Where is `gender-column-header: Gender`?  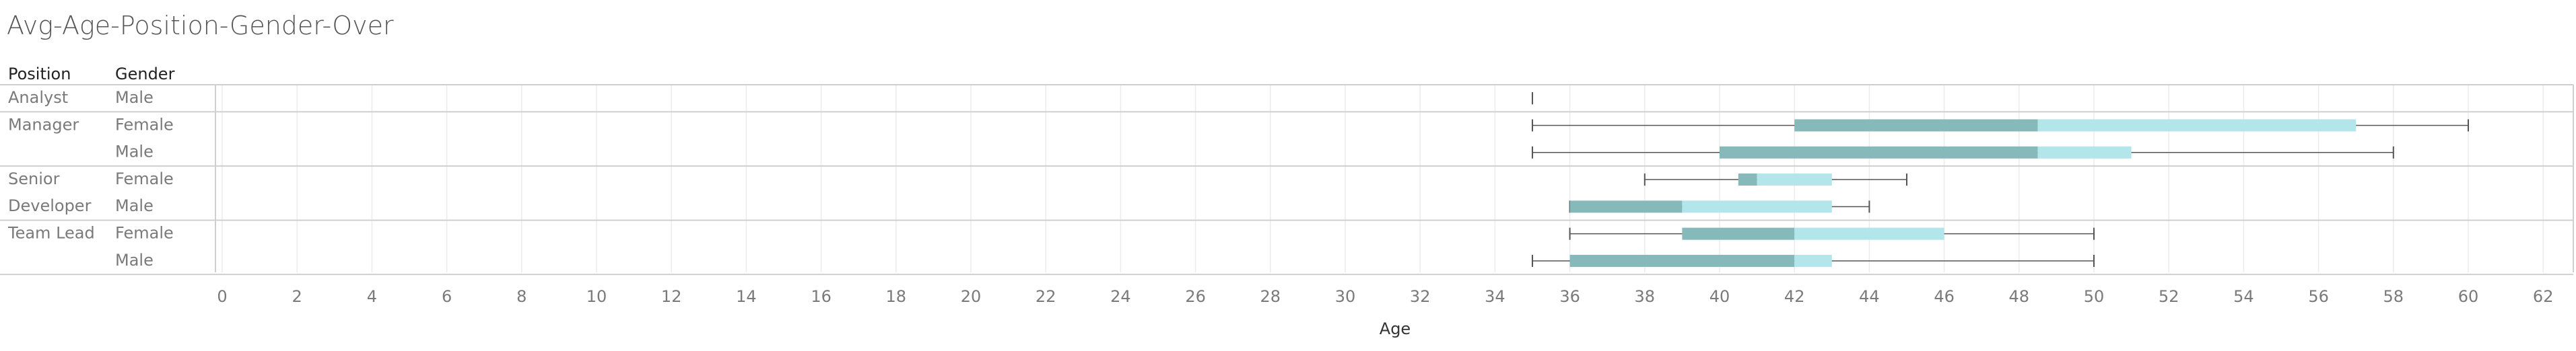 gender-column-header: Gender is located at coordinates (145, 74).